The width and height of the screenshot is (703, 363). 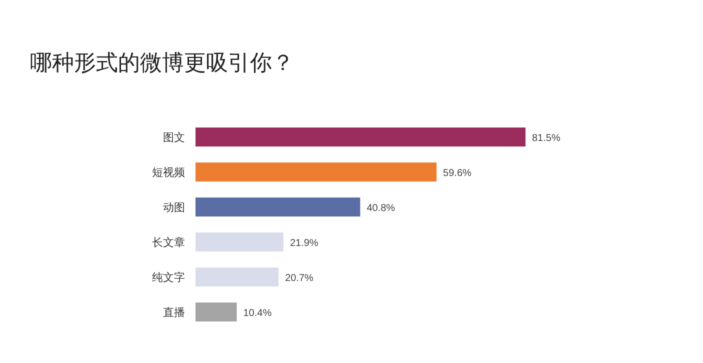 What do you see at coordinates (168, 172) in the screenshot?
I see `y-tick-label: 短视频` at bounding box center [168, 172].